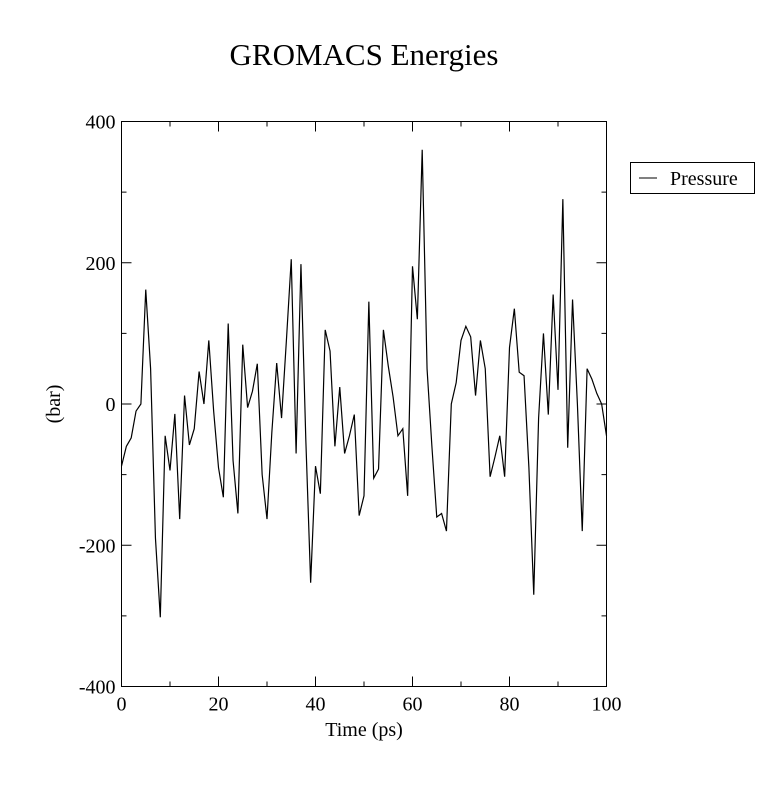  What do you see at coordinates (122, 705) in the screenshot?
I see `x-tick-label: 0` at bounding box center [122, 705].